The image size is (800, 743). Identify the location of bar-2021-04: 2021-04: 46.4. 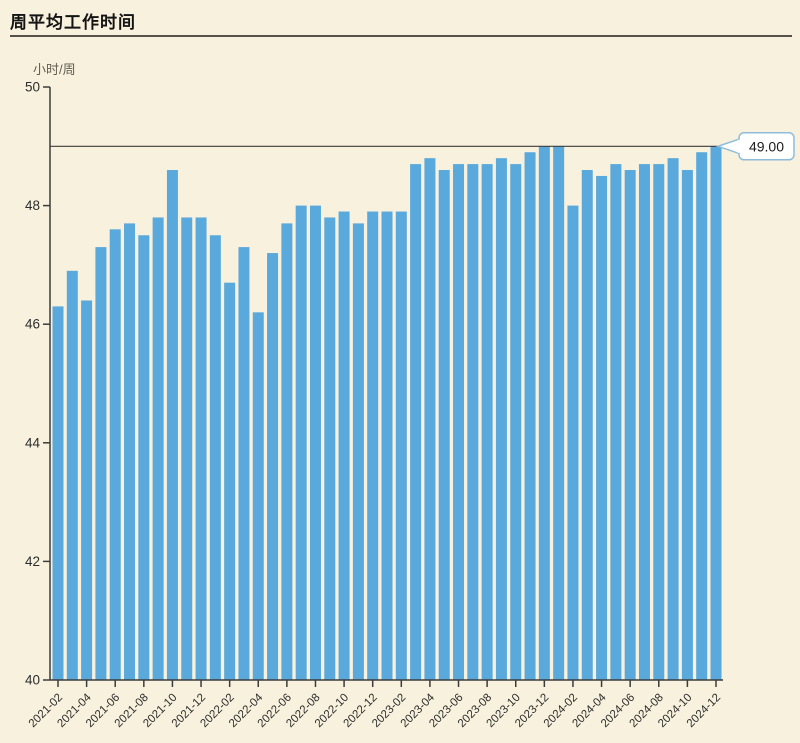
(87, 490).